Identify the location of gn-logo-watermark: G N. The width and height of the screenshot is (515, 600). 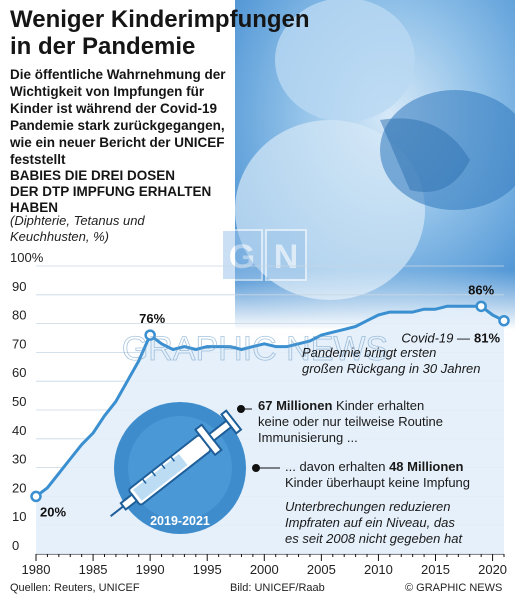
(264, 255).